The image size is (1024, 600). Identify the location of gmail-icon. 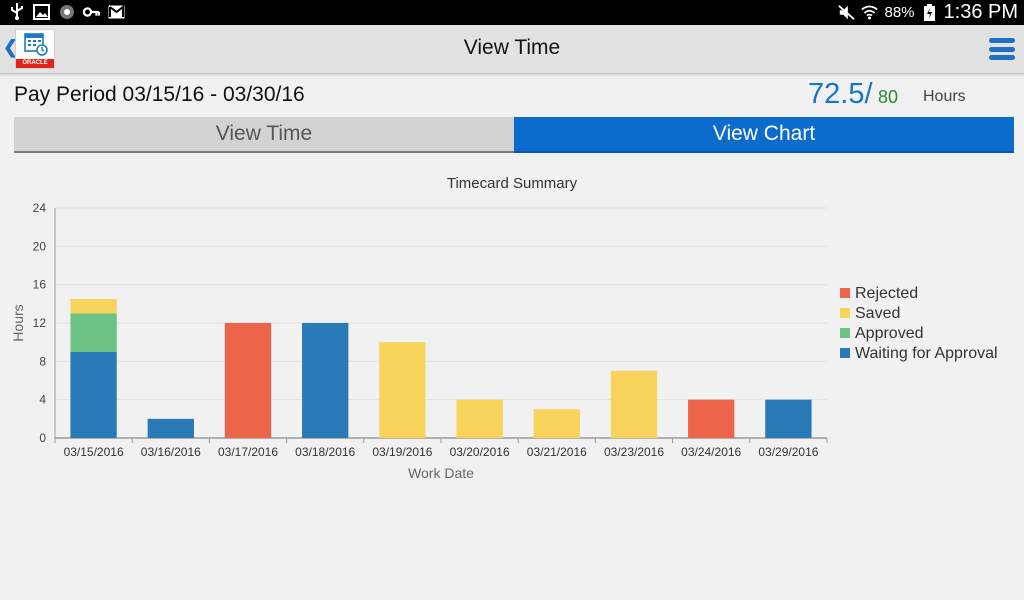
(116, 11).